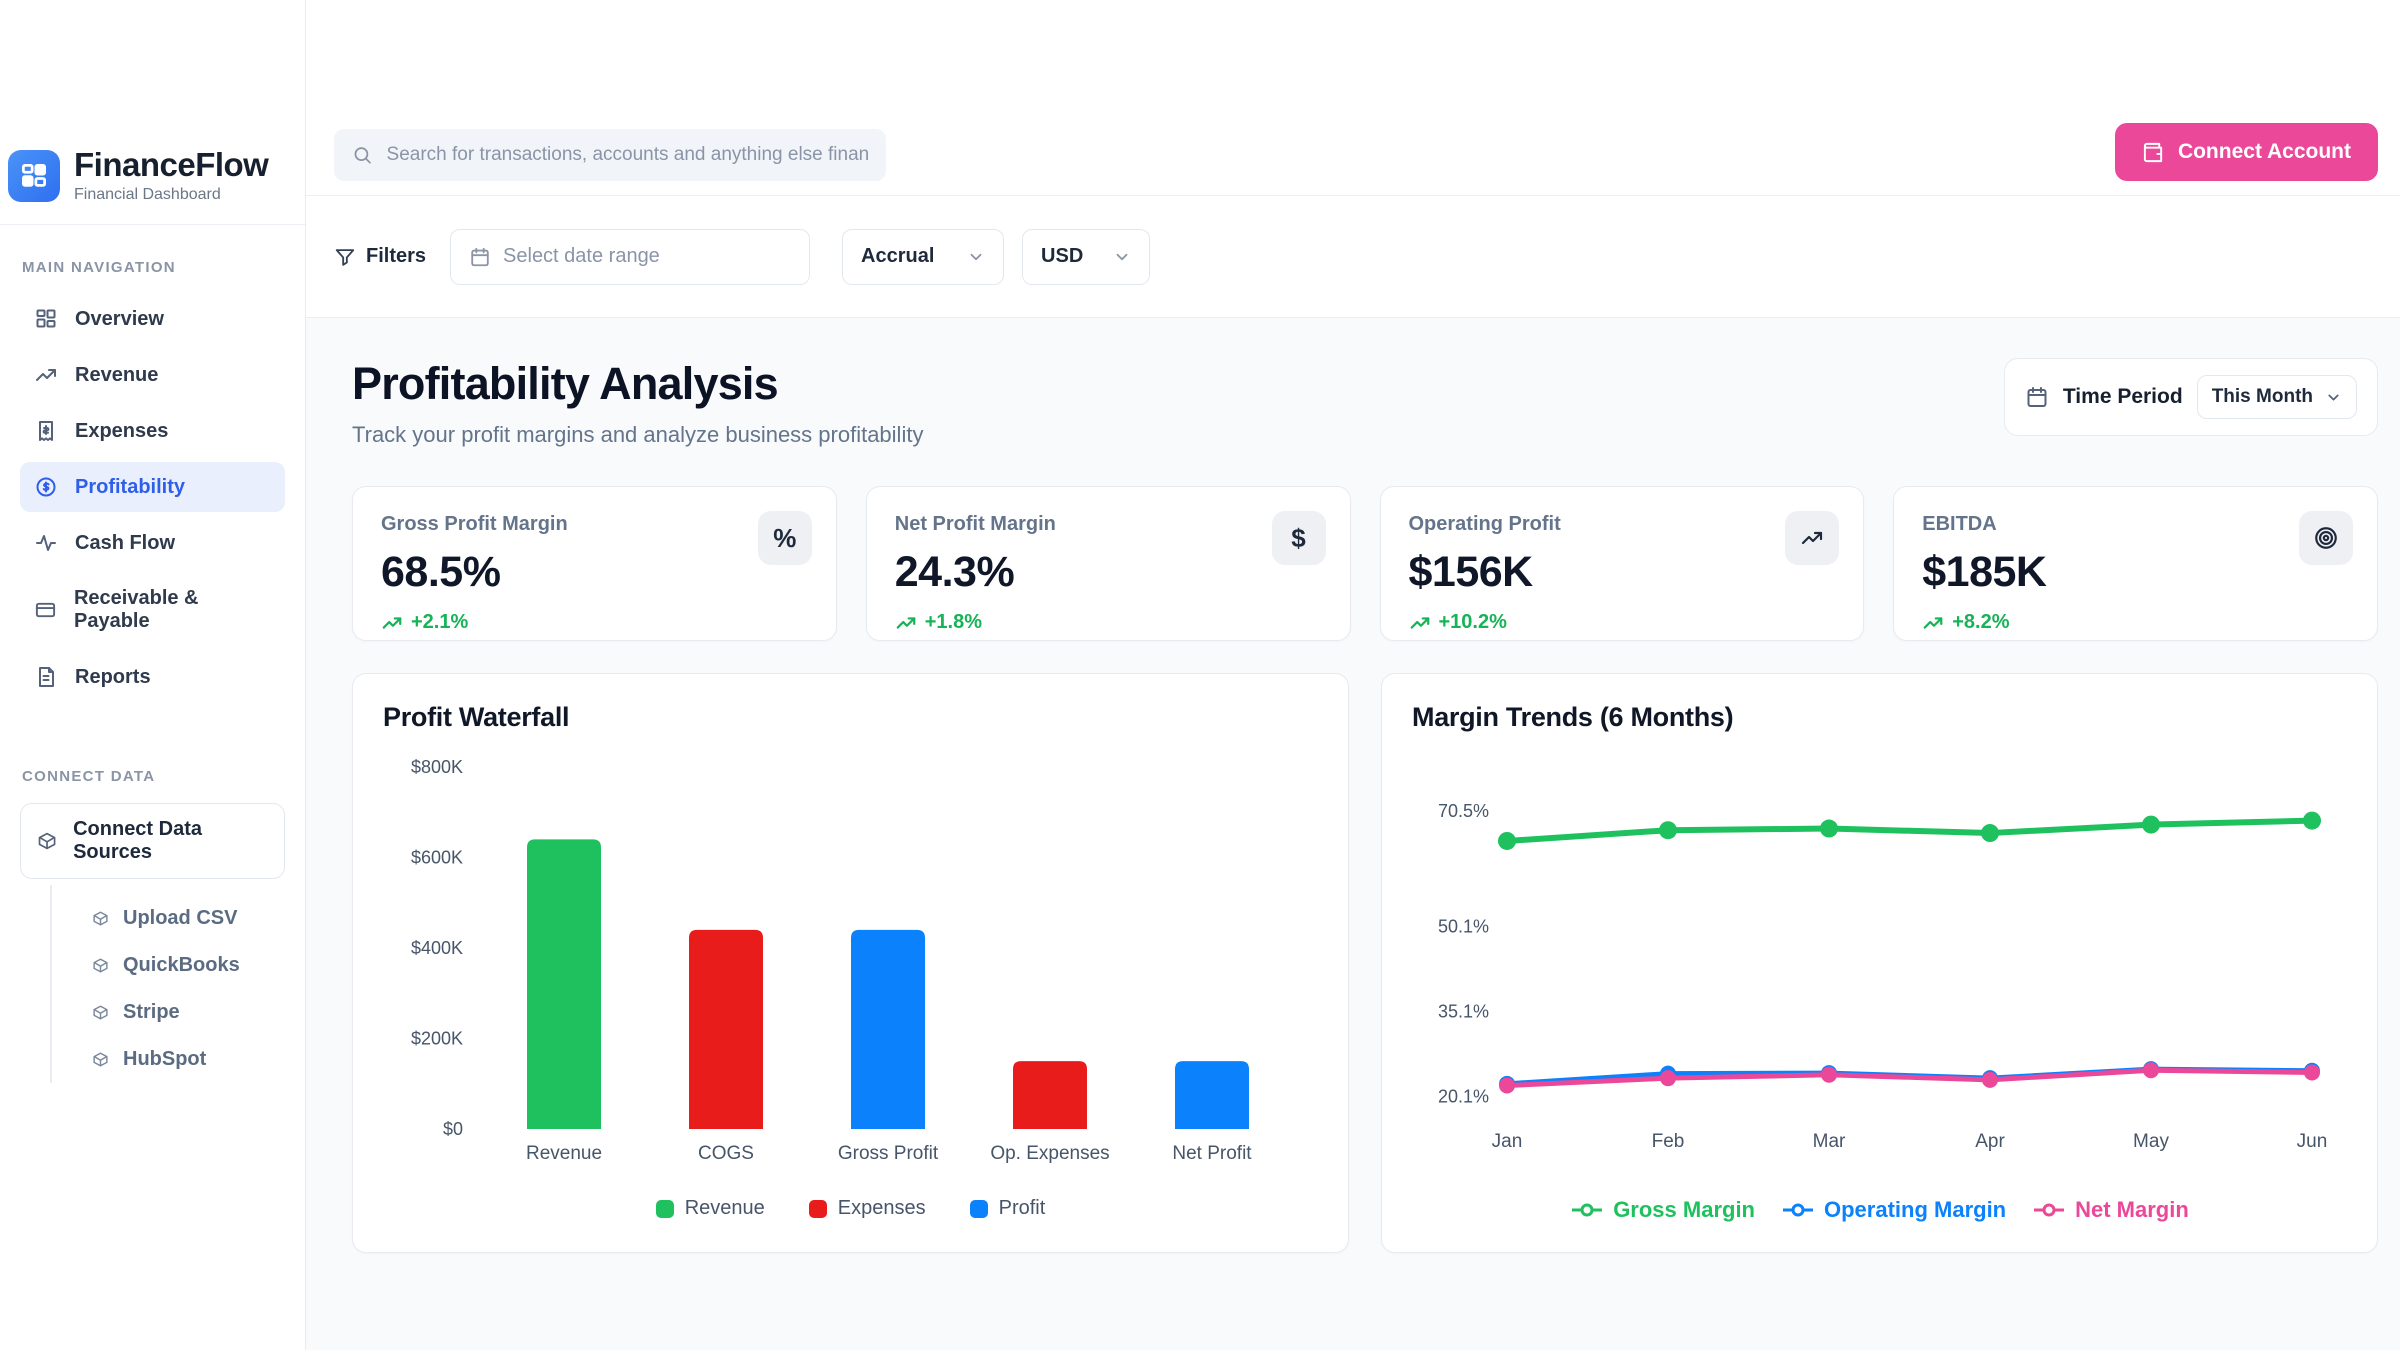  I want to click on date-range-field, so click(630, 256).